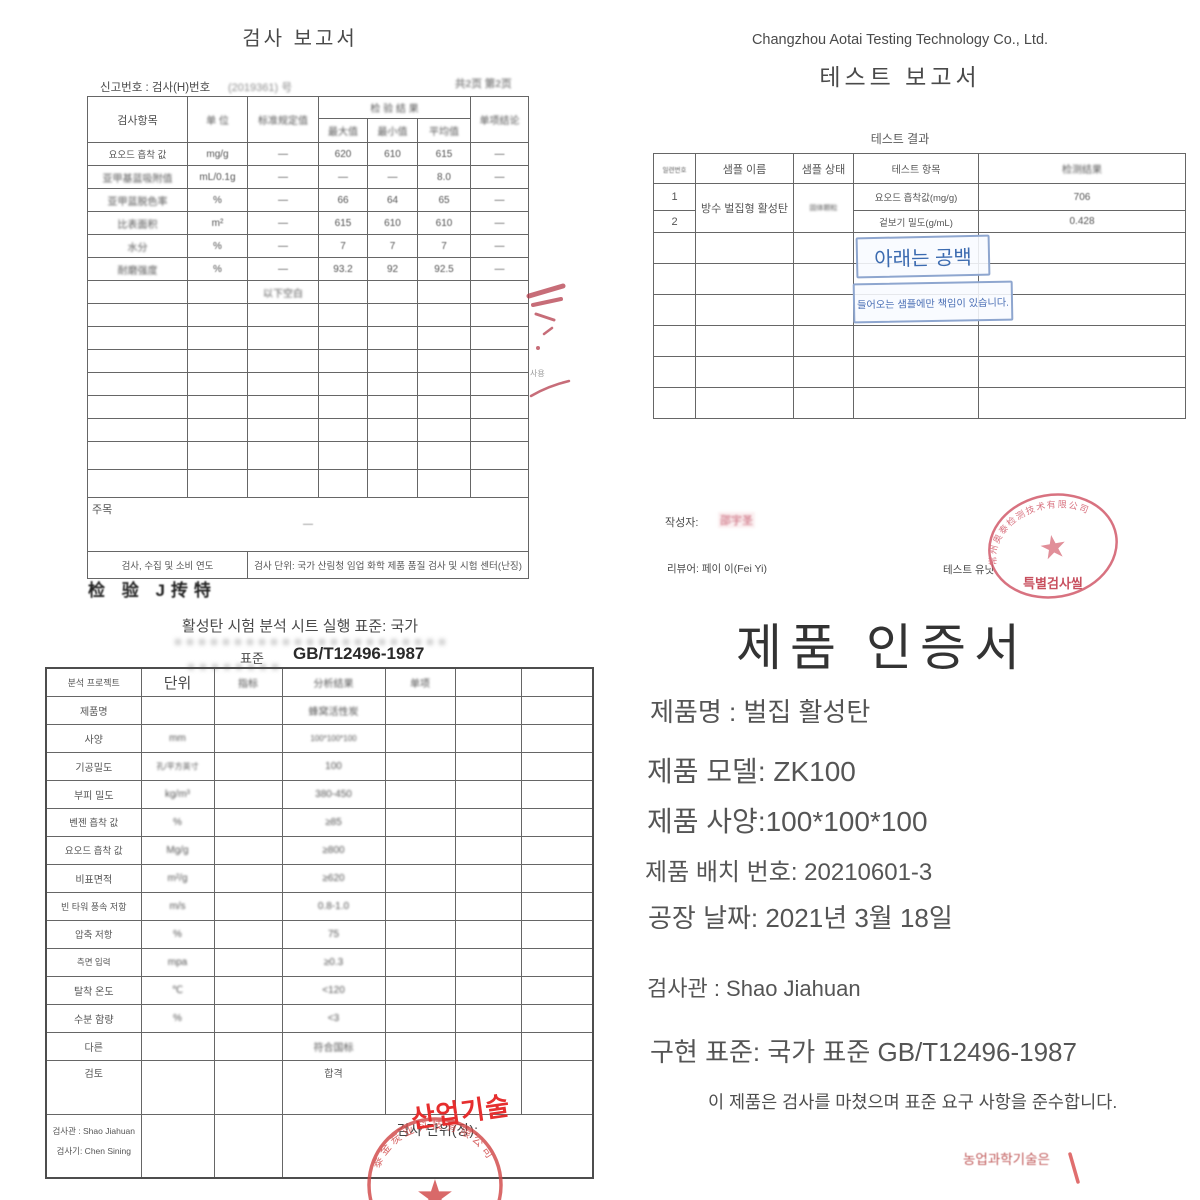 The image size is (1200, 1200). I want to click on standard-label: 표준, so click(252, 658).